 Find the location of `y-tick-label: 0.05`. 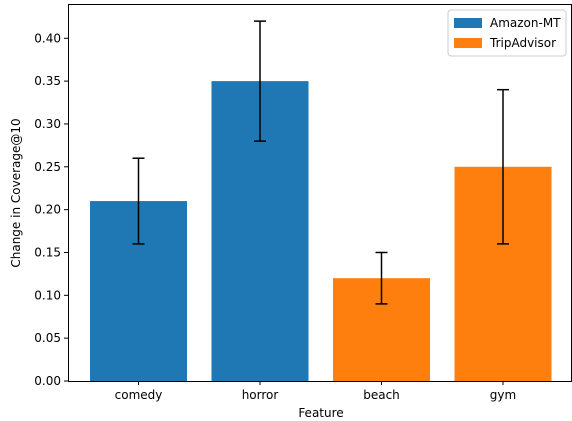

y-tick-label: 0.05 is located at coordinates (47, 338).